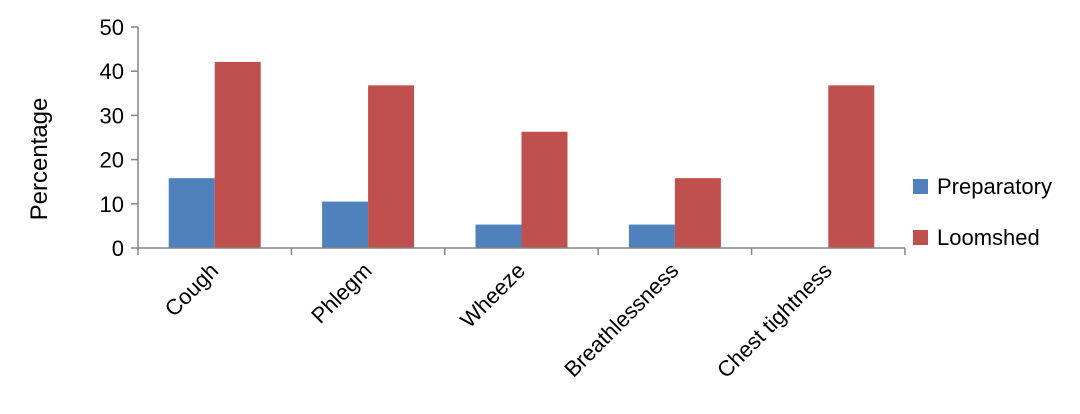 Image resolution: width=1080 pixels, height=414 pixels. I want to click on bar-loomshed-chest-tightness, so click(851, 167).